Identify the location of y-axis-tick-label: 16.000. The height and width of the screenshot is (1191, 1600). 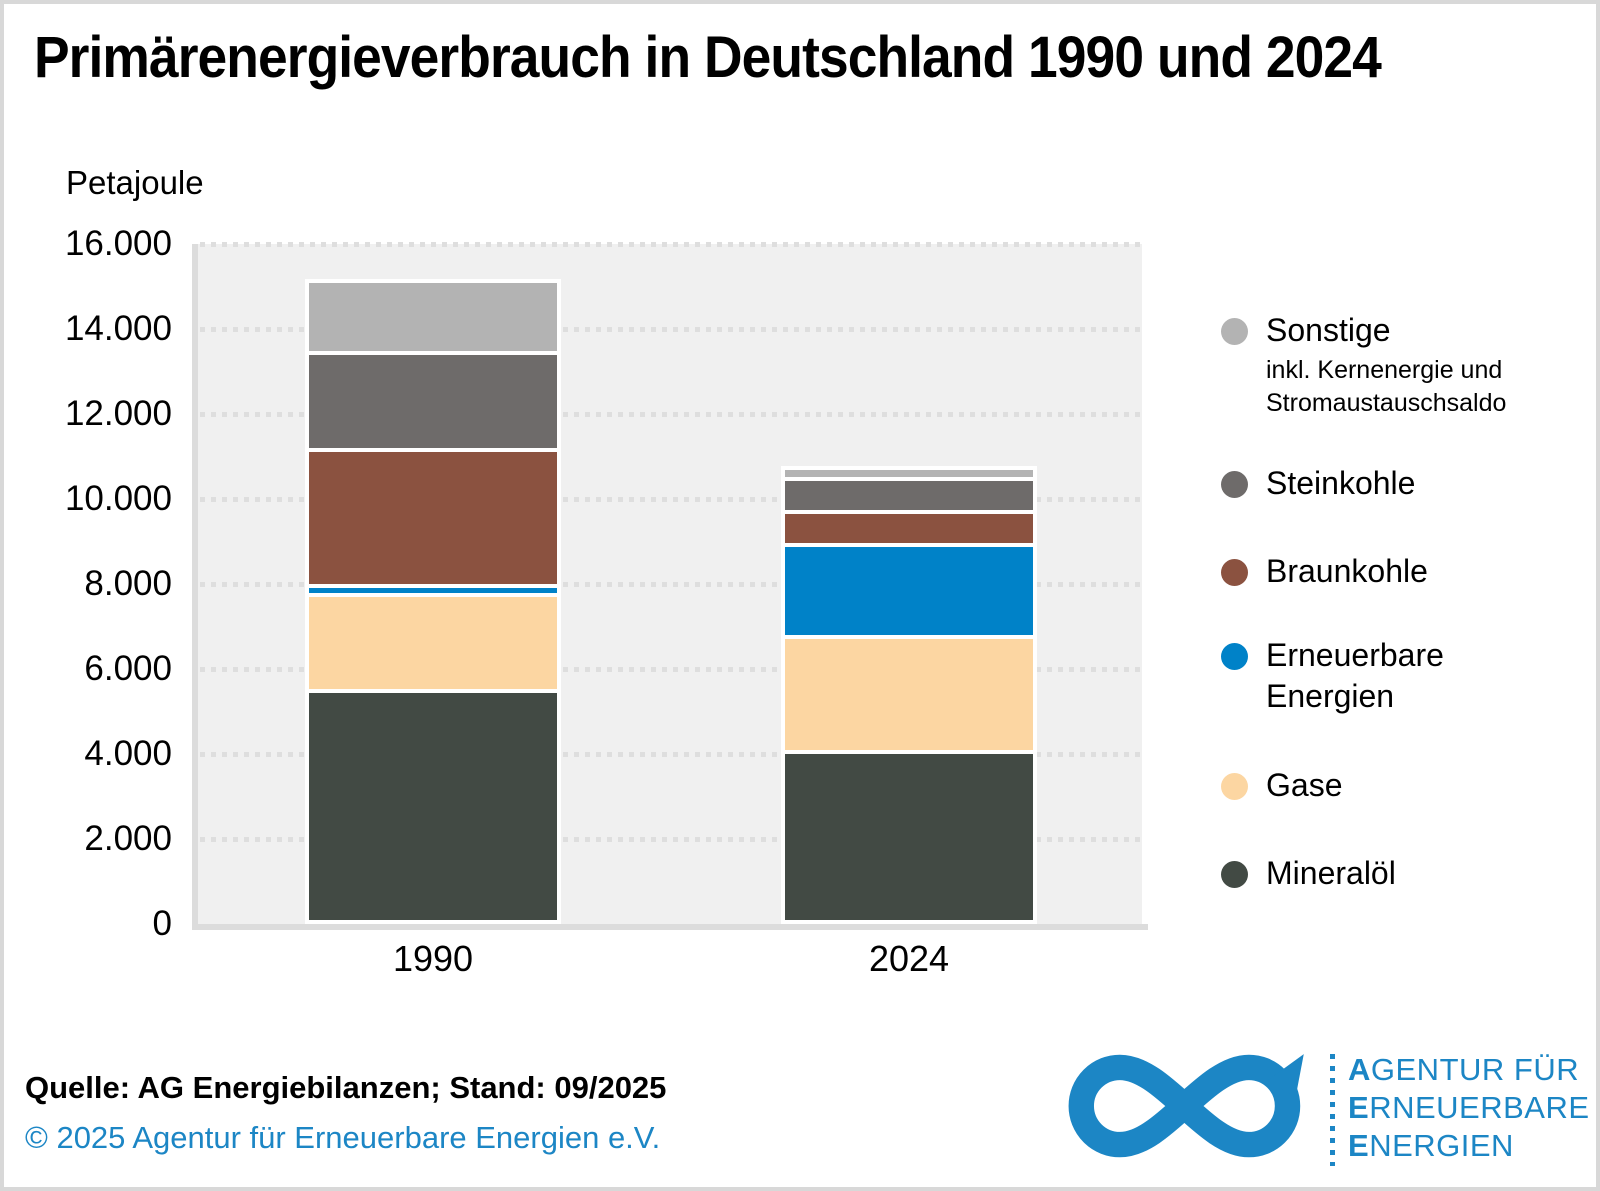
(118, 243).